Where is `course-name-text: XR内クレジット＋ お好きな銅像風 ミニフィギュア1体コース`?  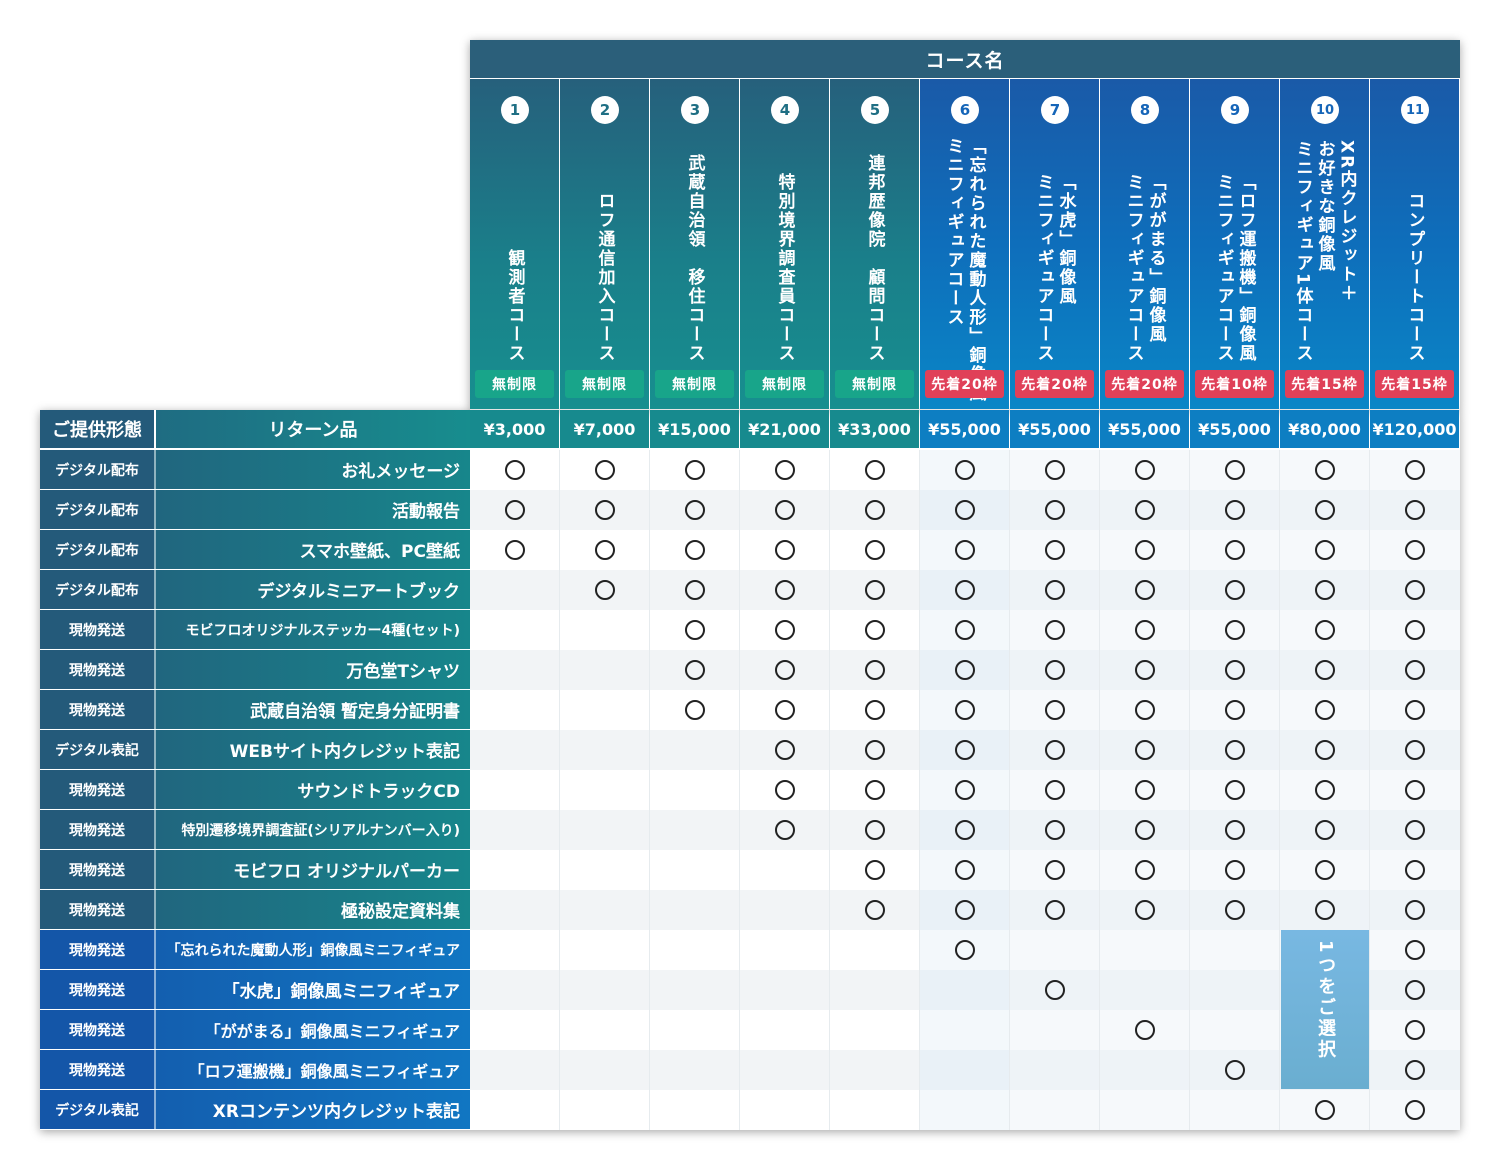 course-name-text: XR内クレジット＋ お好きな銅像風 ミニフィギュア1体コース is located at coordinates (1324, 251).